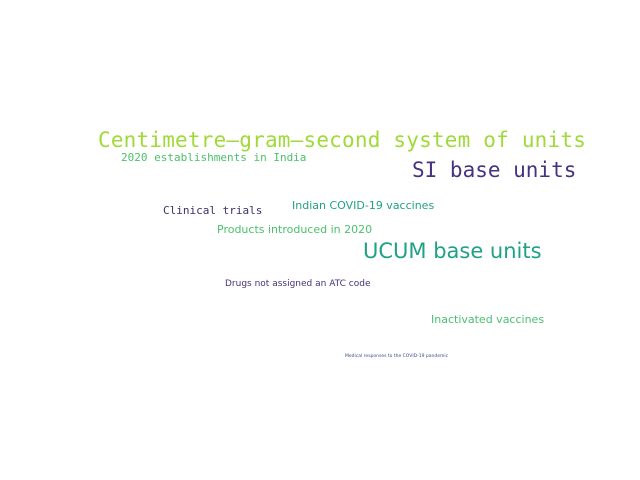 This screenshot has height=480, width=640. I want to click on word-drugs-not-assigned-atc: Drugs not assigned an ATC code, so click(298, 284).